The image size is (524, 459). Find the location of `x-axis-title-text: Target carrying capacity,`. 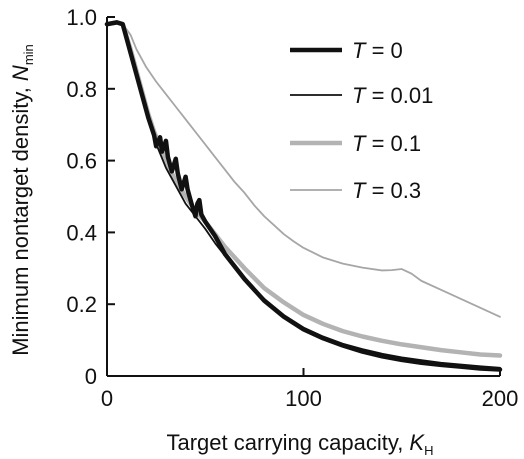

x-axis-title-text: Target carrying capacity, is located at coordinates (288, 442).